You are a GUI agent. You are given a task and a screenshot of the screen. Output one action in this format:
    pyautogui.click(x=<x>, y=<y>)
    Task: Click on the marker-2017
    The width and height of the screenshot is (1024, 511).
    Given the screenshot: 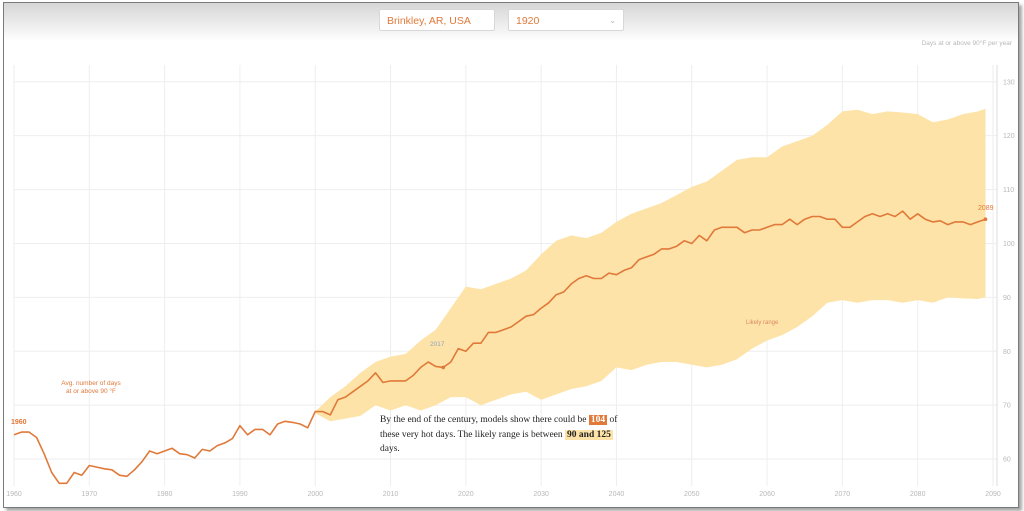 What is the action you would take?
    pyautogui.click(x=443, y=367)
    